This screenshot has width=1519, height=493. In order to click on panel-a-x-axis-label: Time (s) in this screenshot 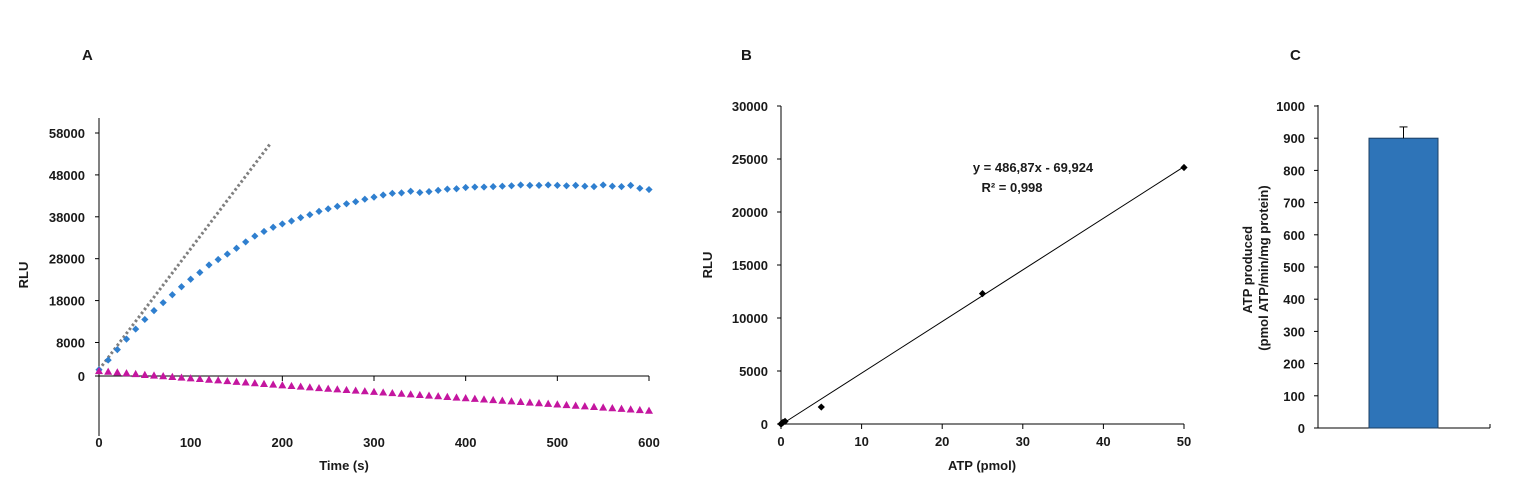, I will do `click(344, 465)`.